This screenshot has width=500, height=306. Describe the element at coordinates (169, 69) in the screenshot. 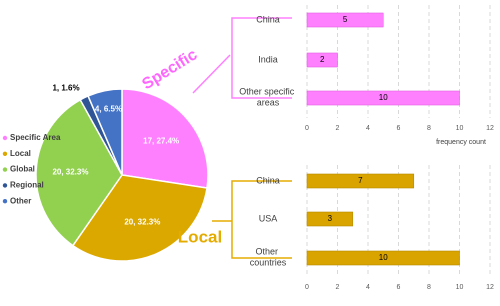

I see `annotation: Specific` at that location.